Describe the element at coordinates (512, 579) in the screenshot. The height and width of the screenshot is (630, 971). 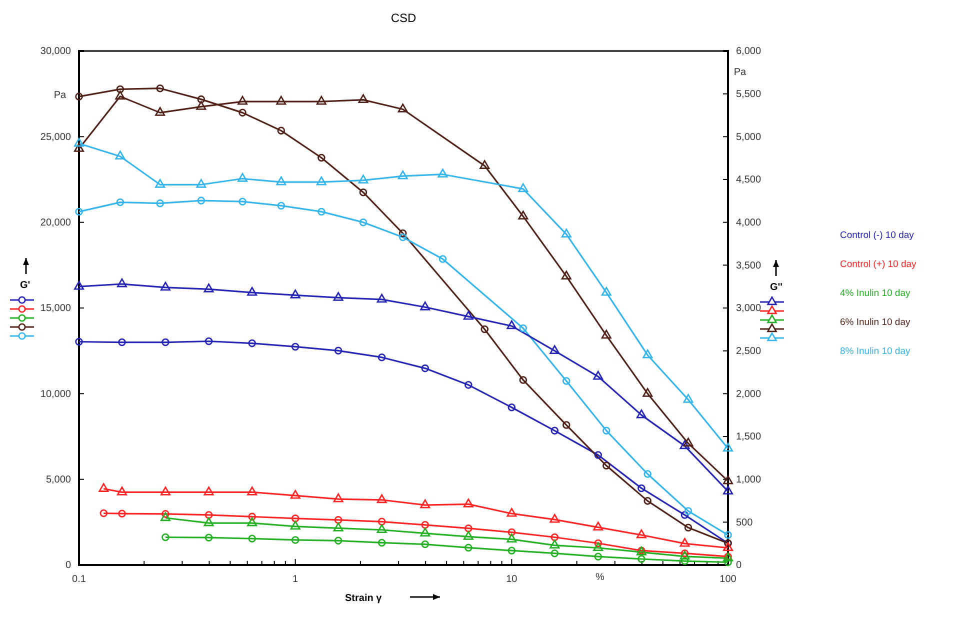
I see `x-tick-label: 10` at that location.